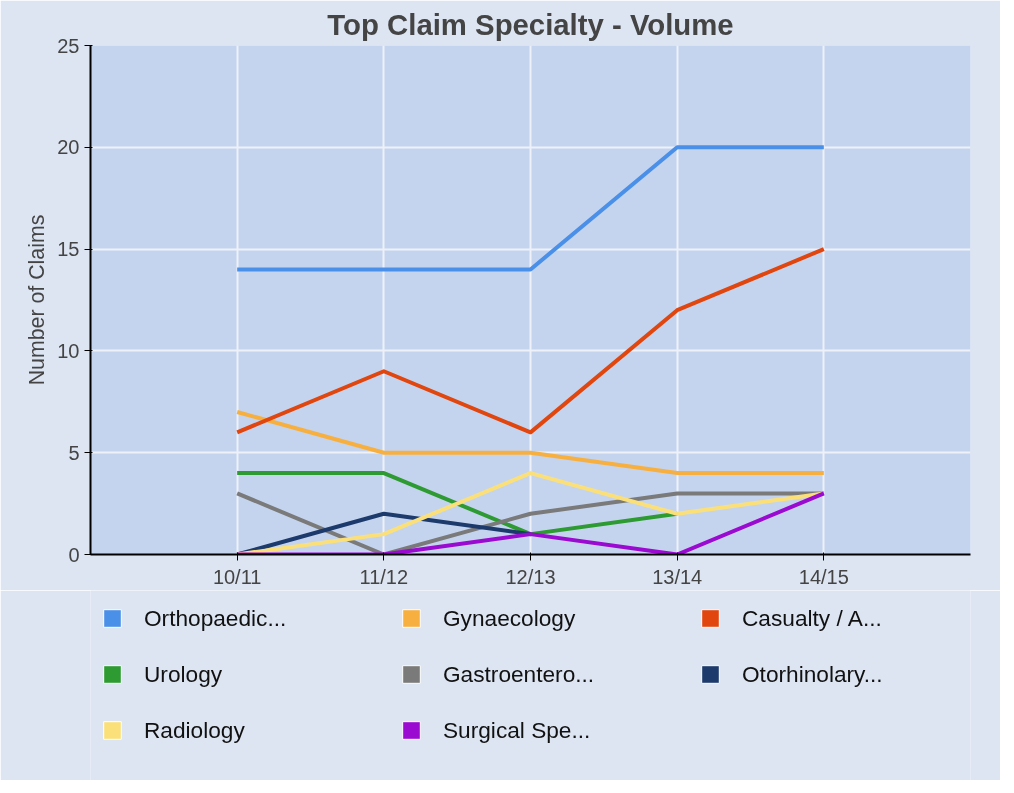  Describe the element at coordinates (184, 674) in the screenshot. I see `legend-label: Urology` at that location.